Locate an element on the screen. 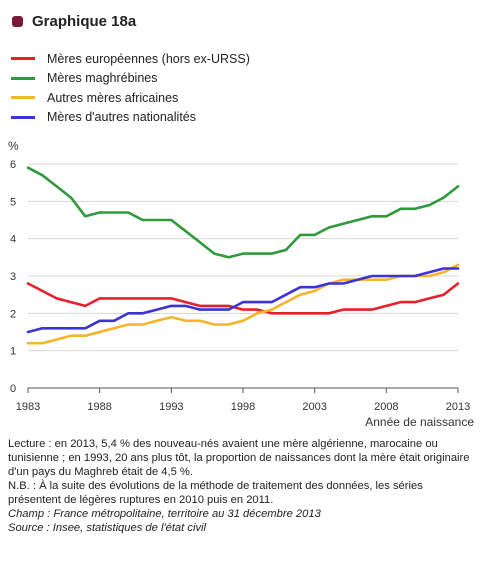 The image size is (484, 561). legend-swatch-europeennes is located at coordinates (23, 59).